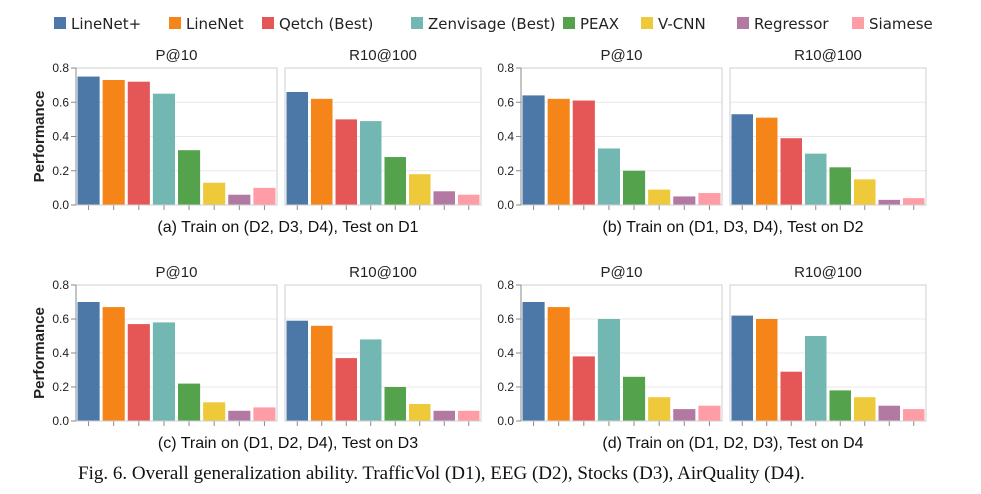 This screenshot has width=981, height=494. What do you see at coordinates (732, 227) in the screenshot?
I see `subfigure-caption: (b) Train on (D1, D3, D4), Test on D2` at bounding box center [732, 227].